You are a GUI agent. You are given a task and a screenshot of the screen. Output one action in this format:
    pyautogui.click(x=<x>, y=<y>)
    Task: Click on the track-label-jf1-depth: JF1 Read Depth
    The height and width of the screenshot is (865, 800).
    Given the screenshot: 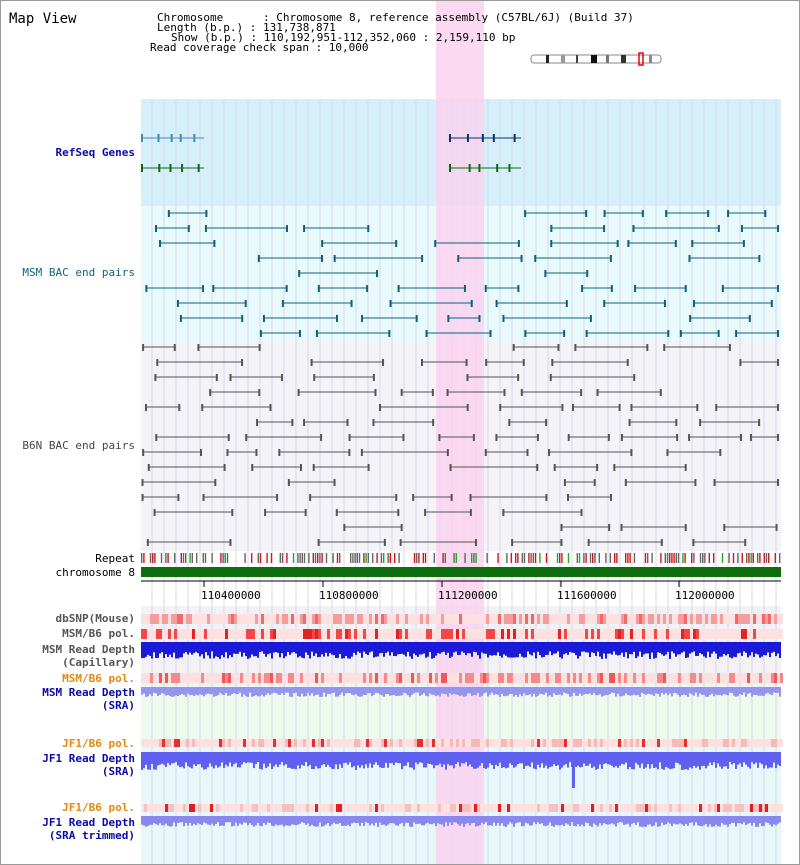 What is the action you would take?
    pyautogui.click(x=88, y=758)
    